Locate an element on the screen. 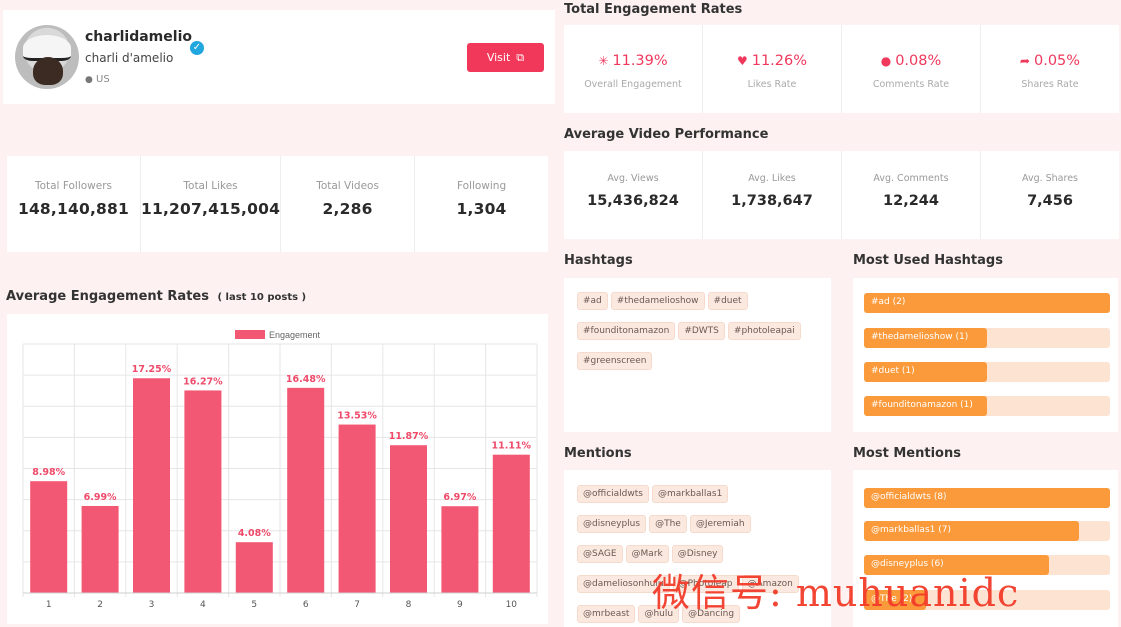 This screenshot has width=1121, height=627. data-label: 16.27% is located at coordinates (203, 381).